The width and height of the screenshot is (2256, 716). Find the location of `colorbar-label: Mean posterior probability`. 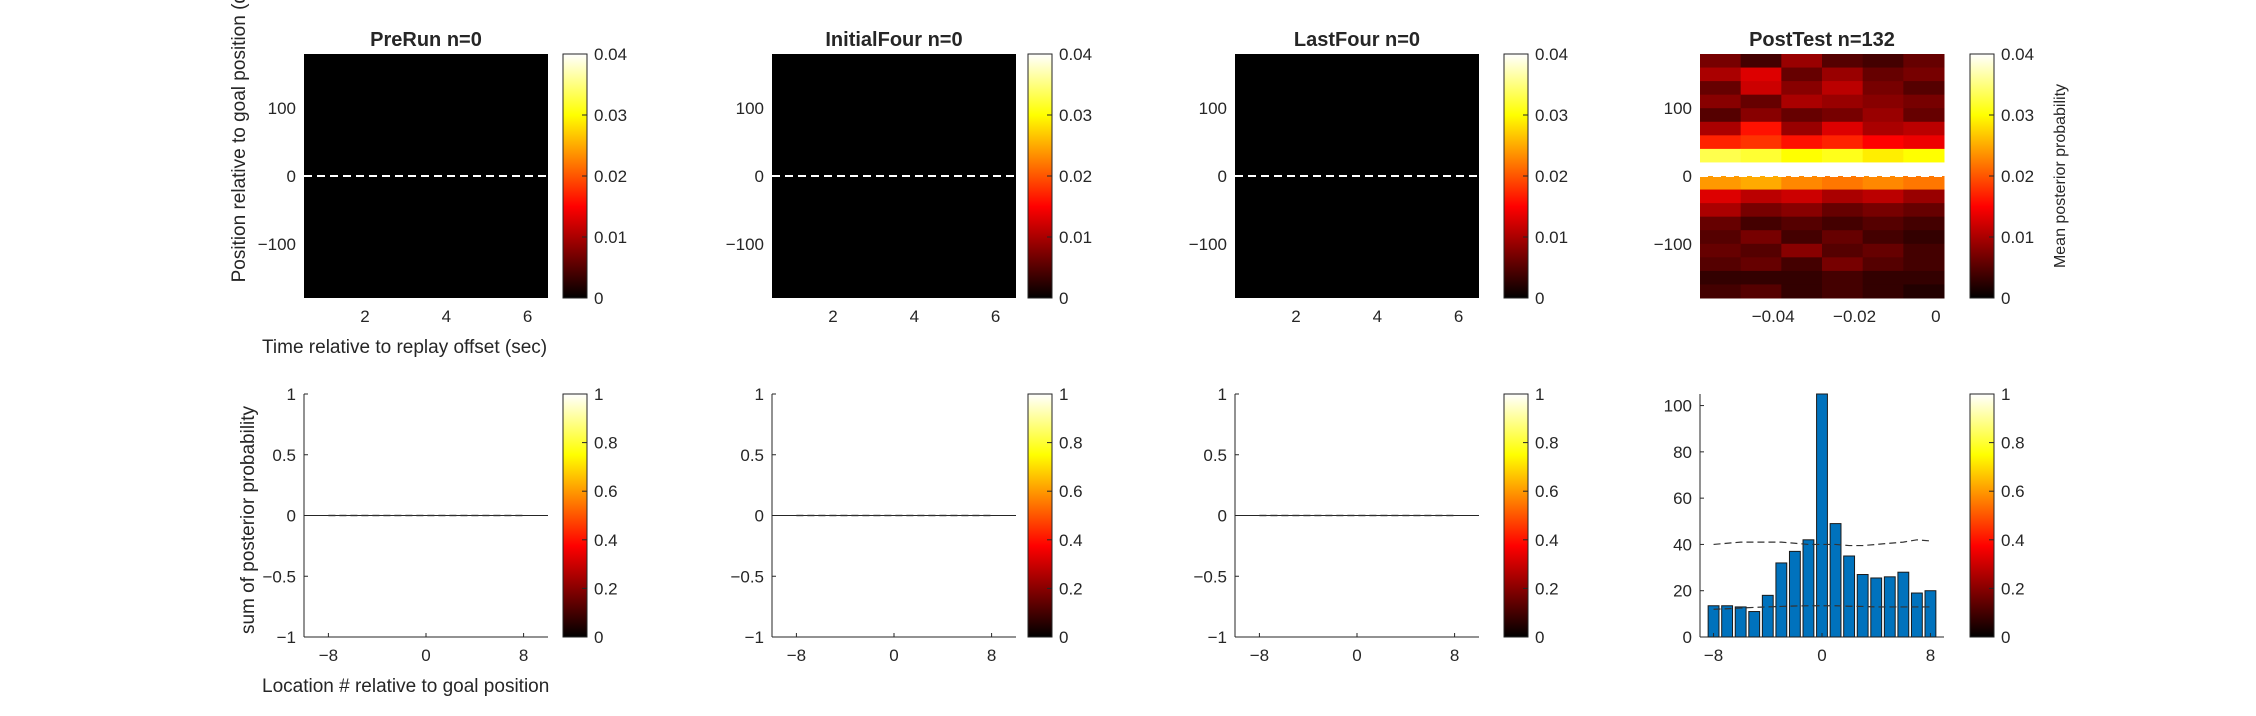

colorbar-label: Mean posterior probability is located at coordinates (2060, 176).